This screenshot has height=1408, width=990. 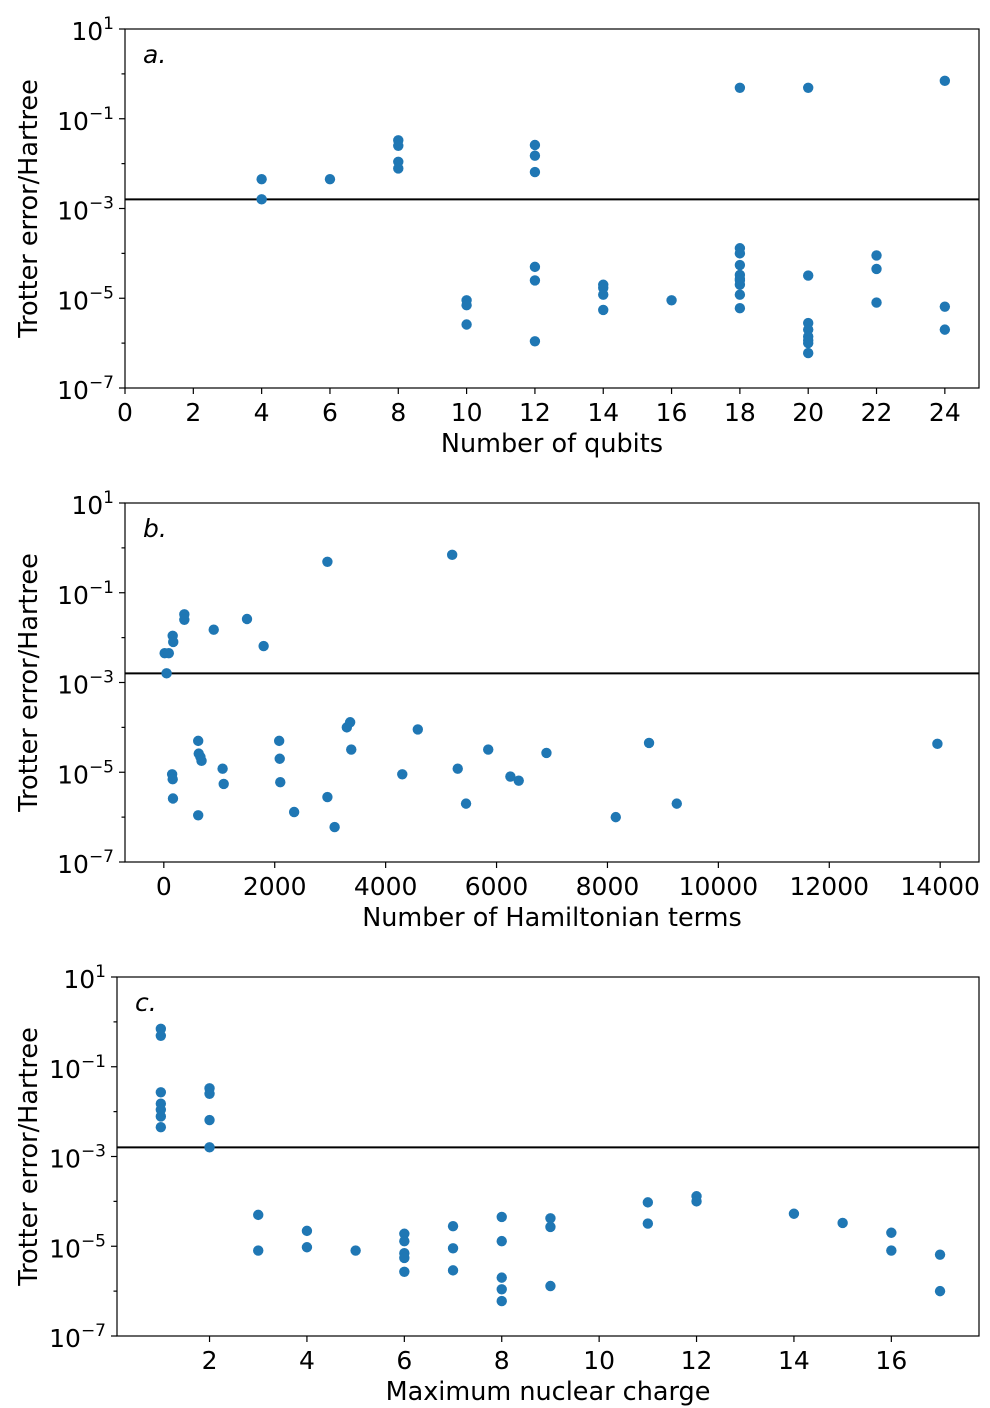 I want to click on x-tick-label: 12, so click(x=535, y=412).